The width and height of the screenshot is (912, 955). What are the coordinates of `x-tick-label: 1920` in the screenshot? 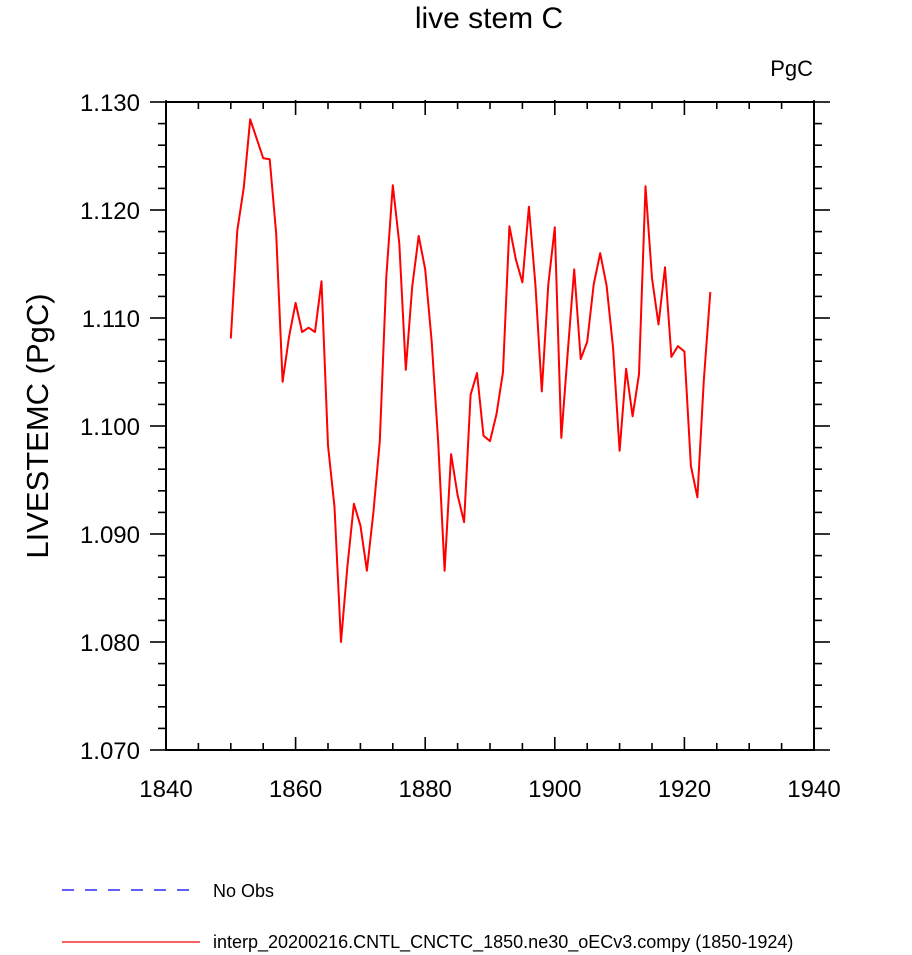 It's located at (684, 789).